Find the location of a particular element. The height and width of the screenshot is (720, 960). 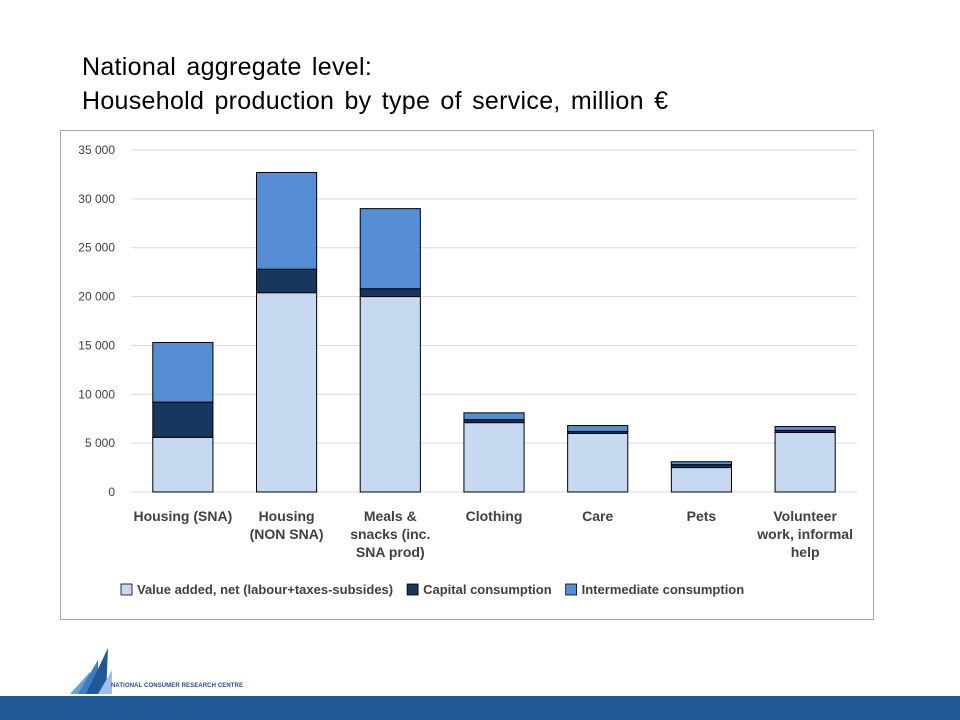

legend-label: Intermediate consumption is located at coordinates (663, 589).